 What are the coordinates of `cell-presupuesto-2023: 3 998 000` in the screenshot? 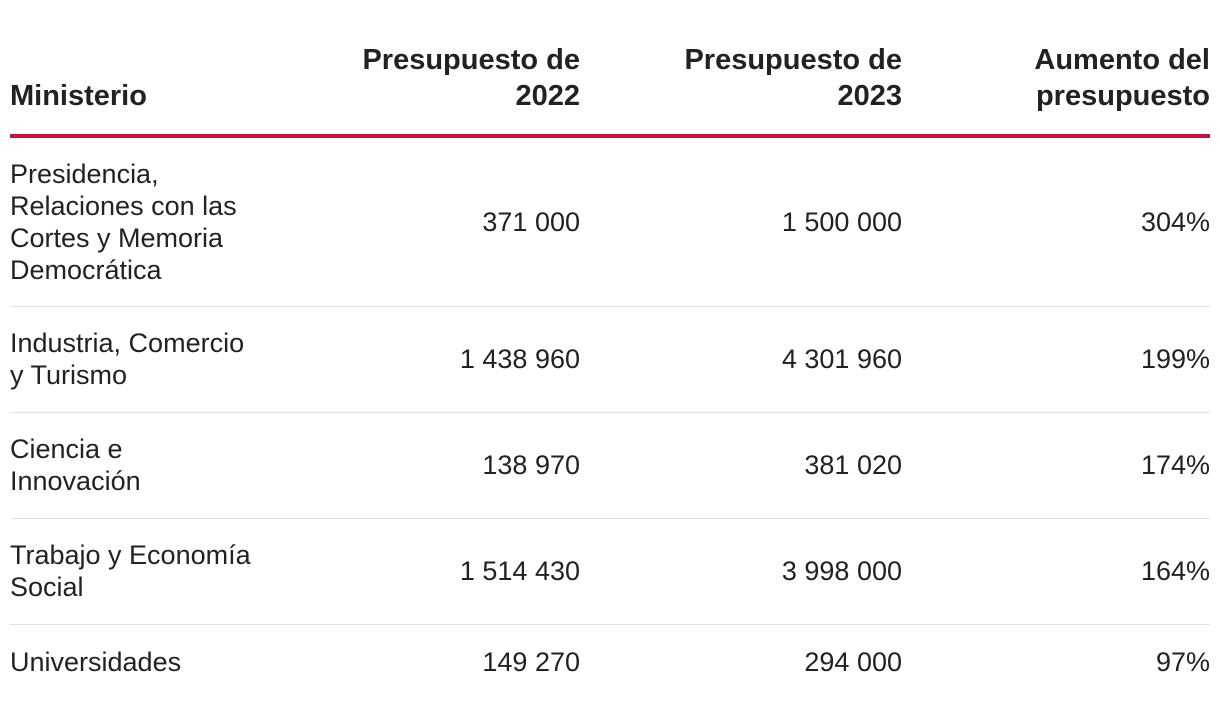 It's located at (741, 571).